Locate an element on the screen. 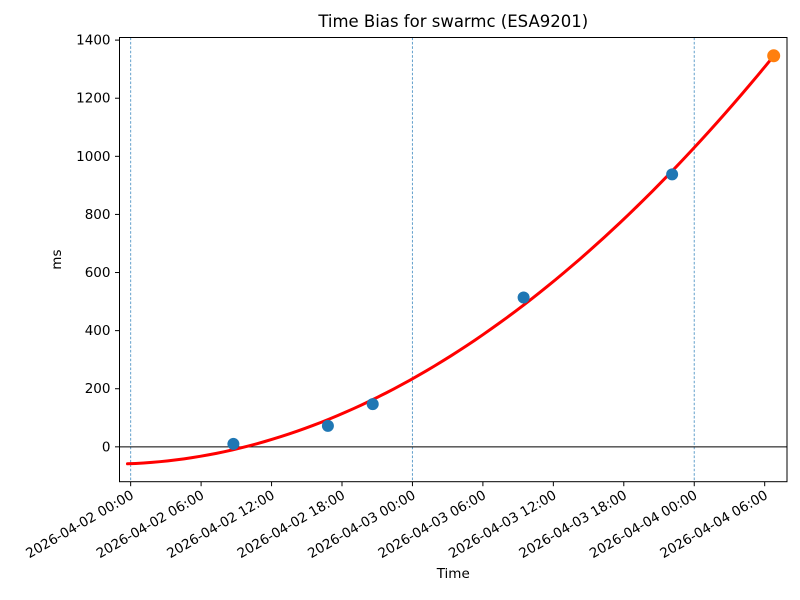  y-tick-label: 200 is located at coordinates (98, 389).